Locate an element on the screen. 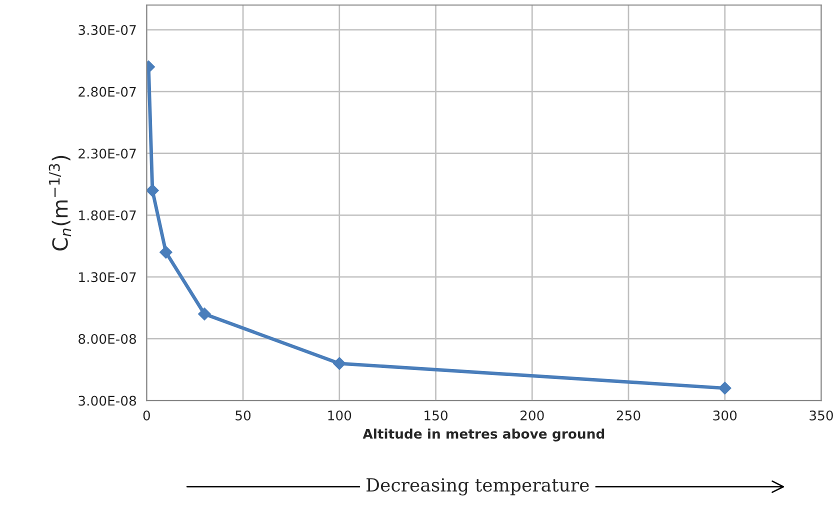  y-tick-label: 1.30E-07 is located at coordinates (107, 277).